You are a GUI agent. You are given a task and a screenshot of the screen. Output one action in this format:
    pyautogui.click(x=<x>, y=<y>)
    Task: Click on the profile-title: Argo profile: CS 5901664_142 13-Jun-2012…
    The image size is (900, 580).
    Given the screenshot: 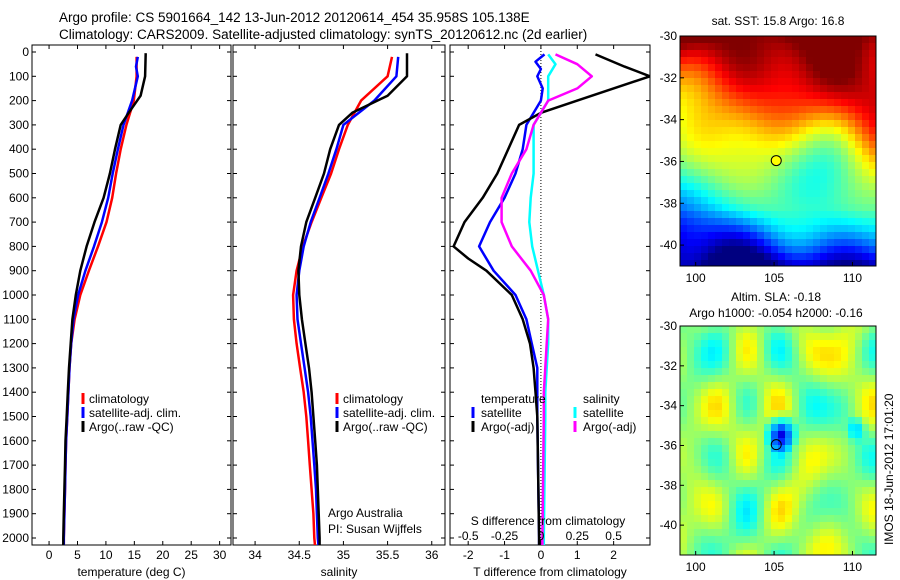 What is the action you would take?
    pyautogui.click(x=294, y=17)
    